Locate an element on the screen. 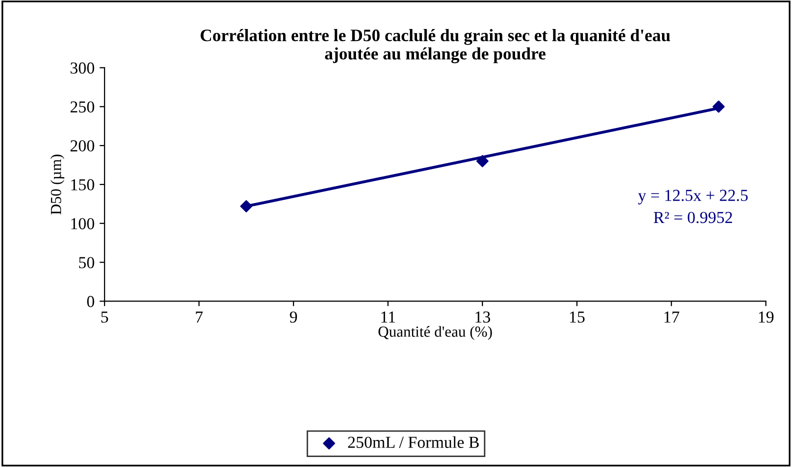 The height and width of the screenshot is (467, 792). y-tick-label: 300 is located at coordinates (82, 68).